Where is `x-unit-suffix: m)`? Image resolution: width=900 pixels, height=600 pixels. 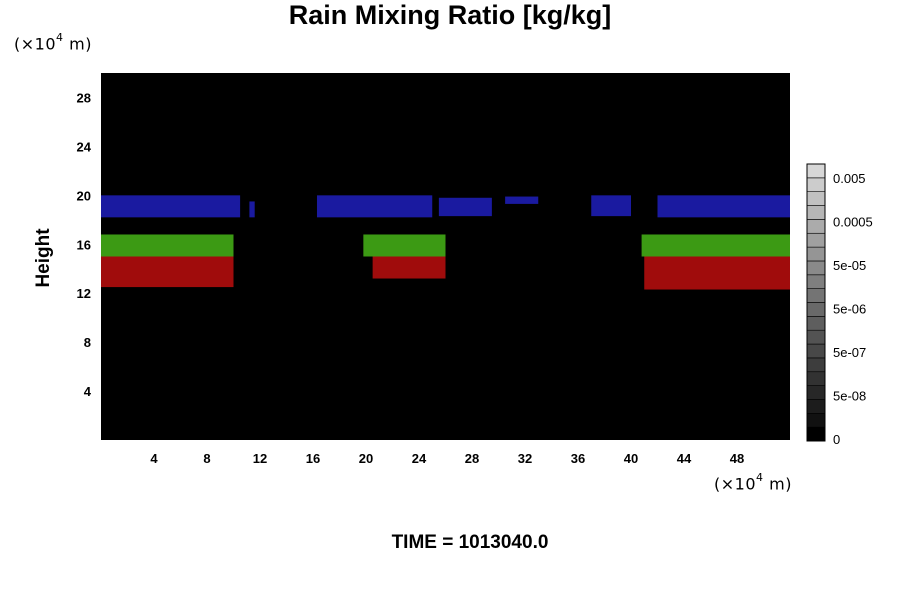
x-unit-suffix: m) is located at coordinates (777, 484).